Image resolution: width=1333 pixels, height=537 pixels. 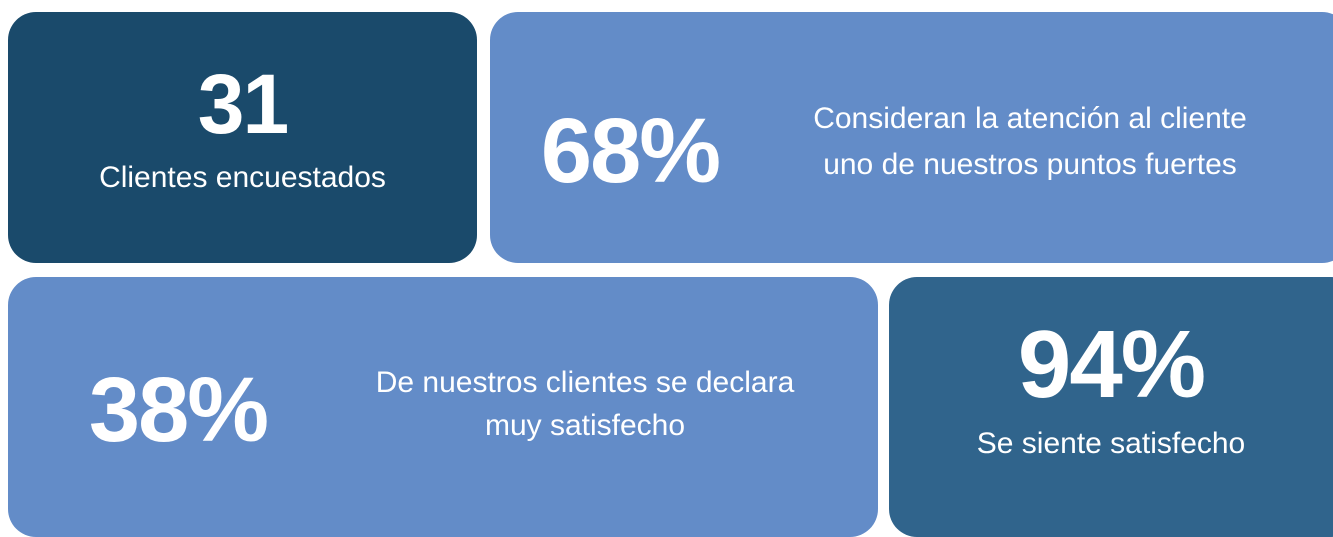 What do you see at coordinates (1111, 364) in the screenshot?
I see `stat-value: 94%` at bounding box center [1111, 364].